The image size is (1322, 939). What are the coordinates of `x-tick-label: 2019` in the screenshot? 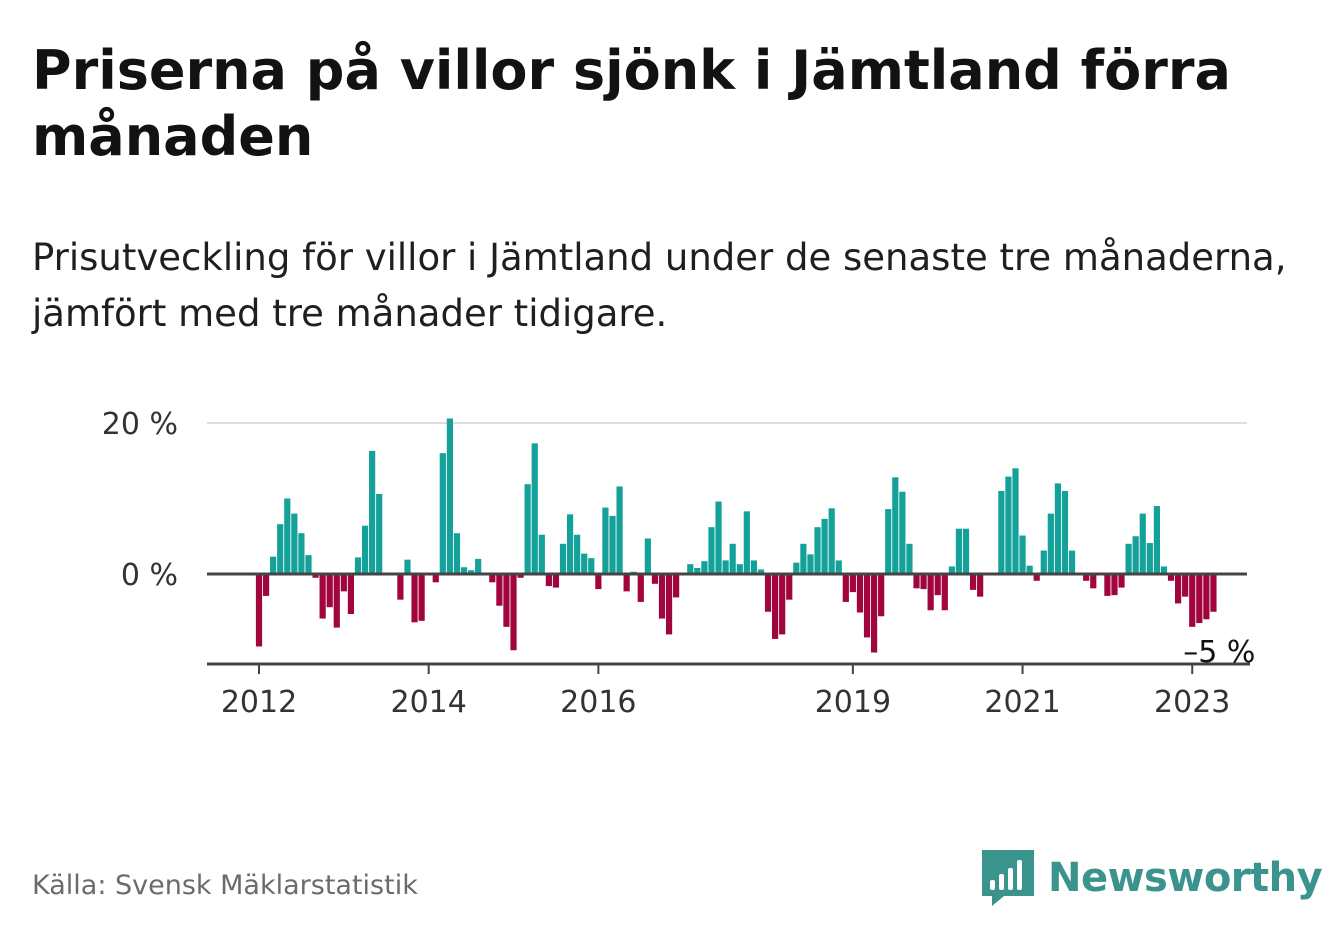 It's located at (853, 702).